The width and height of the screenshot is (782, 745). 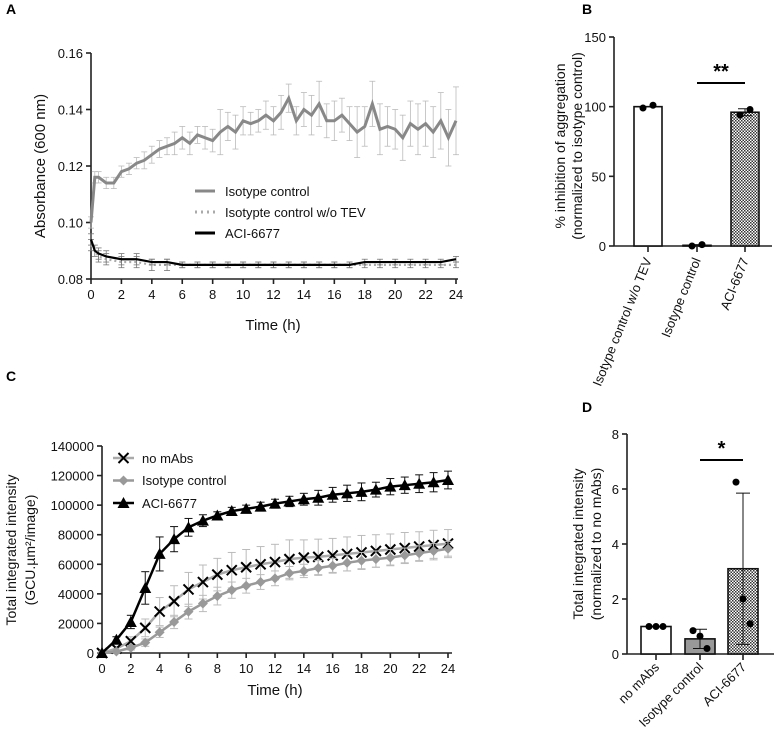 I want to click on b-y-tick-label: 100, so click(x=595, y=107).